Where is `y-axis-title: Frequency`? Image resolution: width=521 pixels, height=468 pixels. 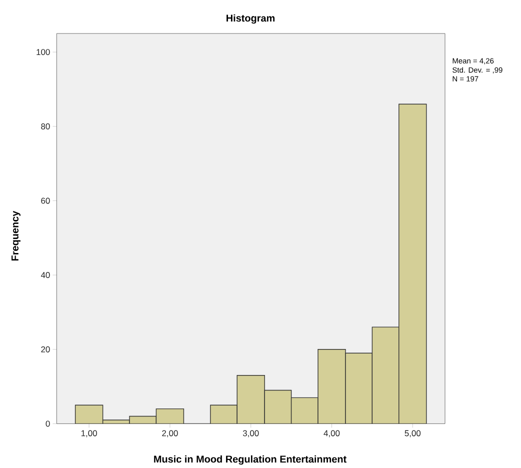 y-axis-title: Frequency is located at coordinates (16, 235).